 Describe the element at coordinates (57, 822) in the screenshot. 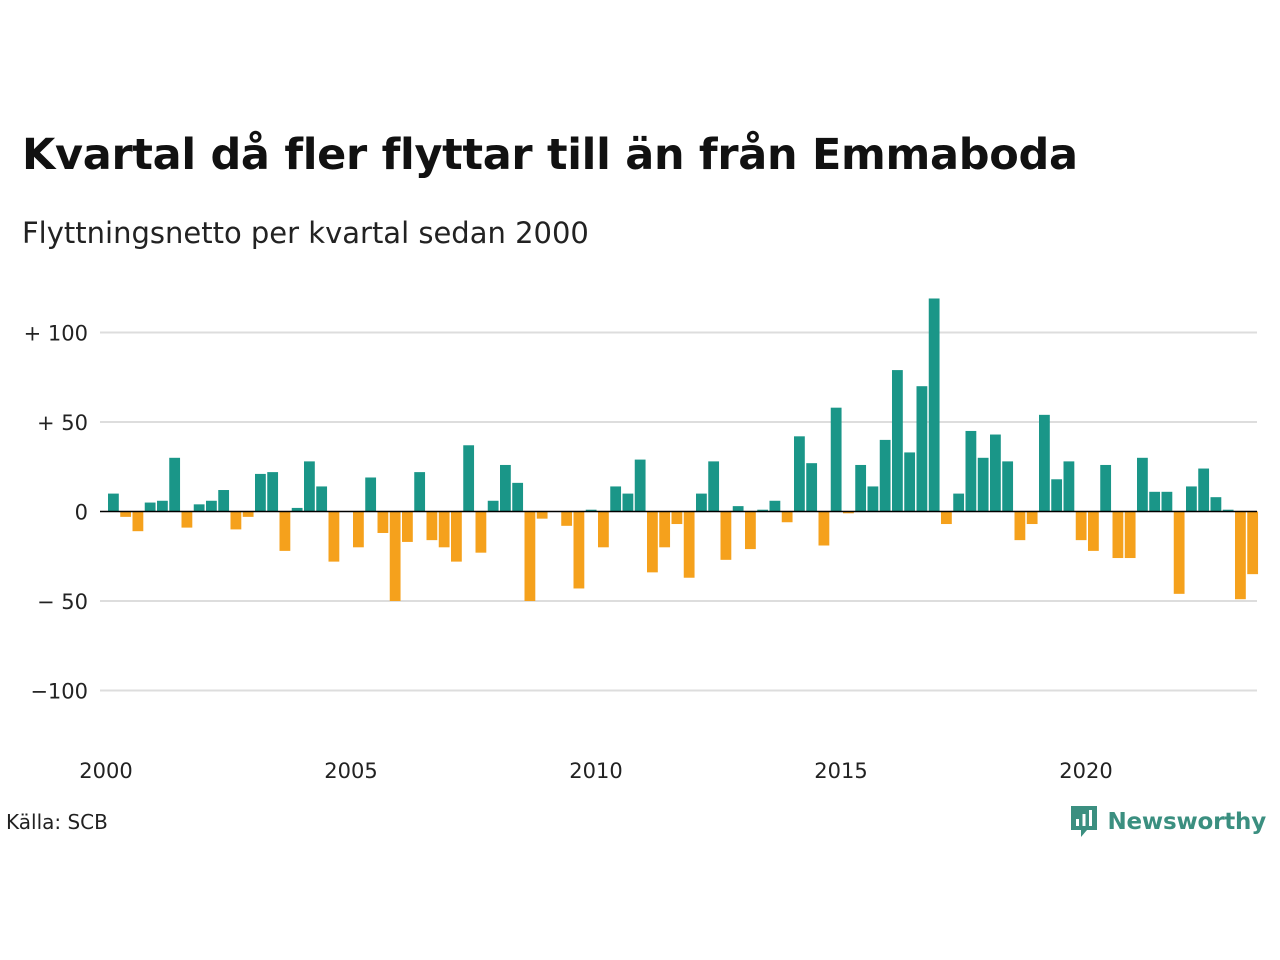

I see `source-note: Källa: SCB` at that location.